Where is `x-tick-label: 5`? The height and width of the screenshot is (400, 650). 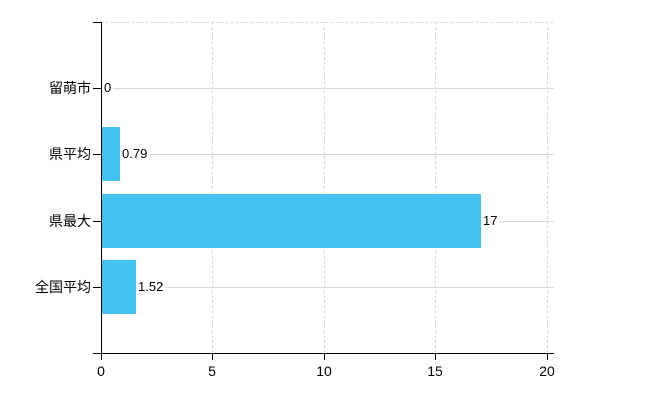
x-tick-label: 5 is located at coordinates (212, 371).